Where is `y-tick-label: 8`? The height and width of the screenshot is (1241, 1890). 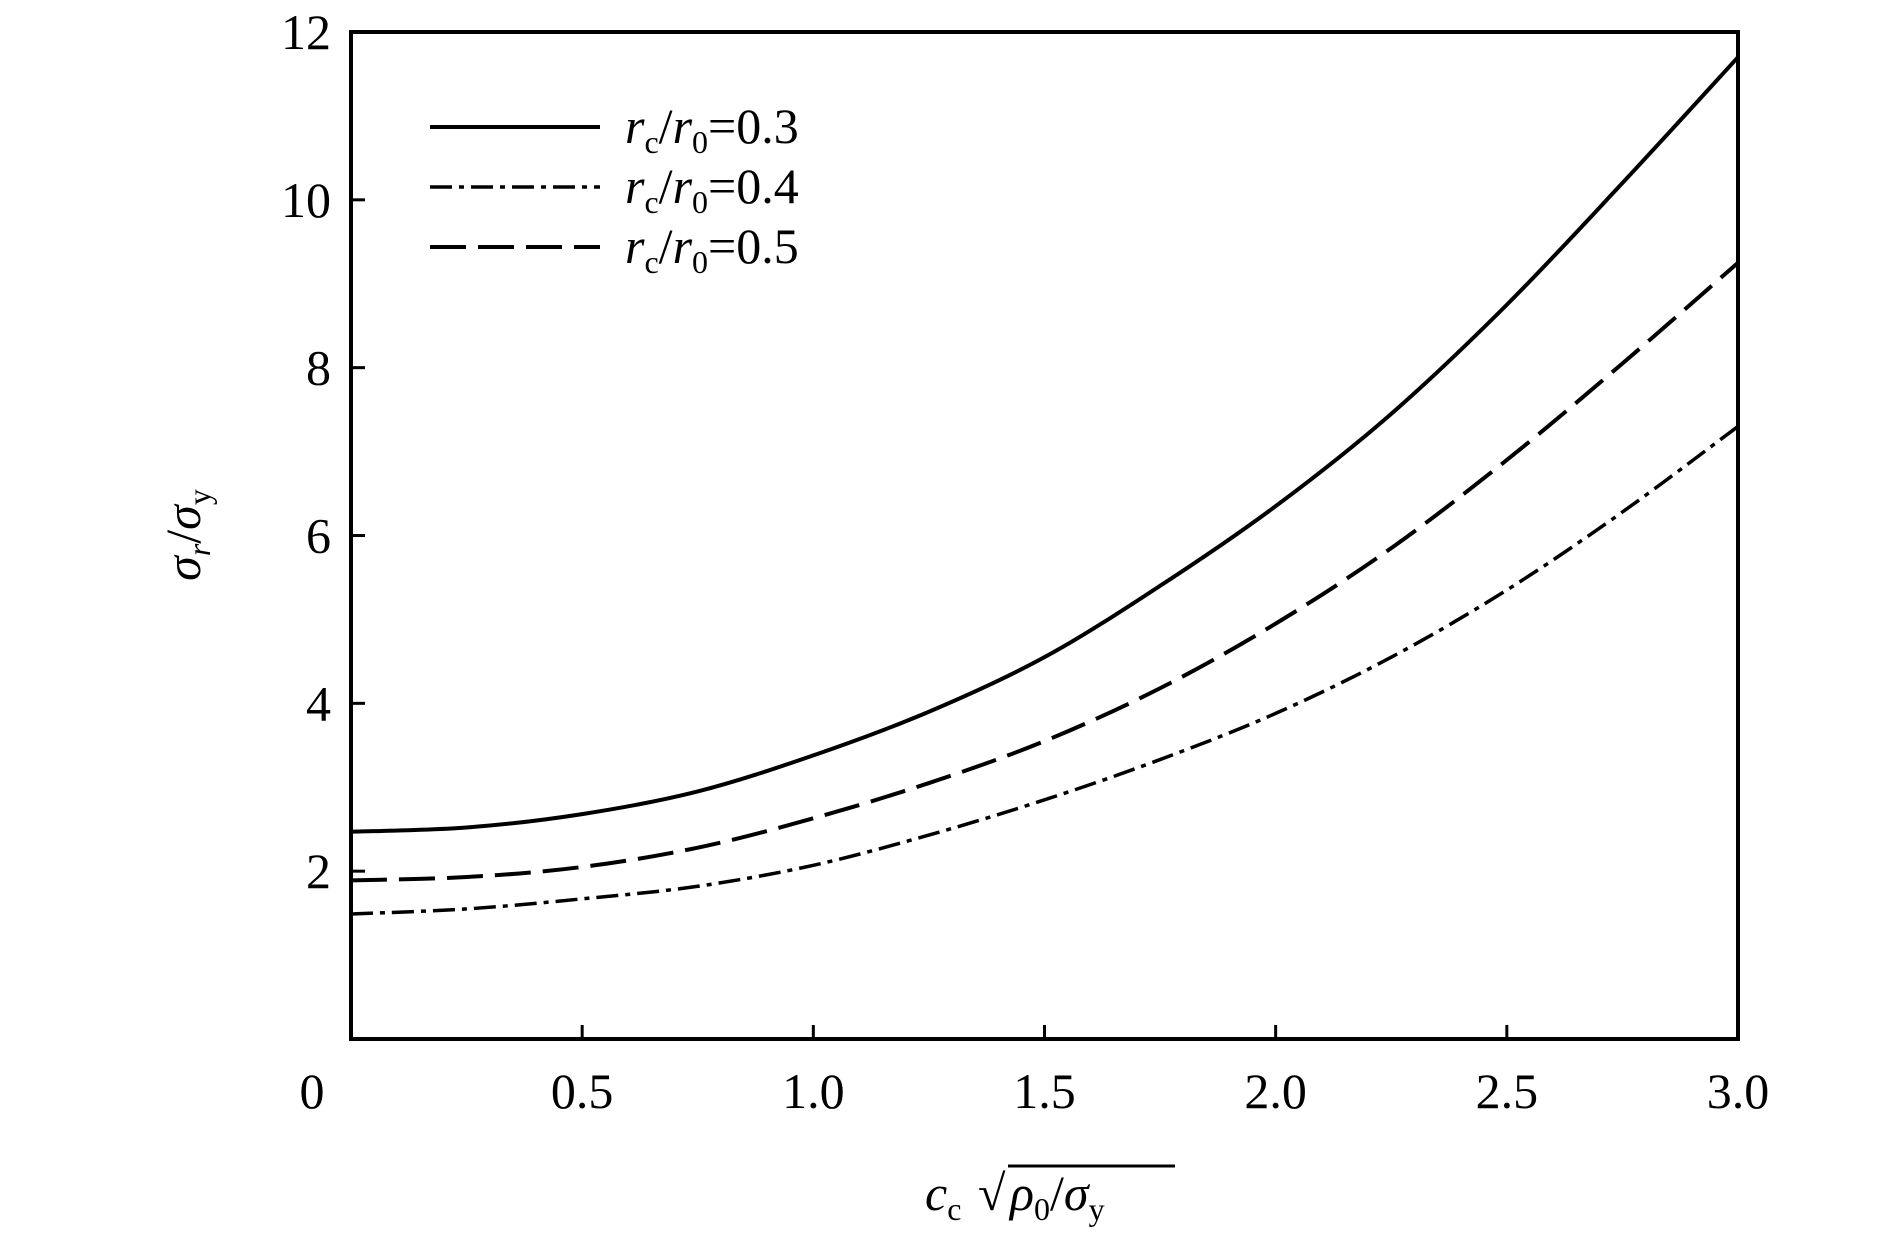
y-tick-label: 8 is located at coordinates (318, 368).